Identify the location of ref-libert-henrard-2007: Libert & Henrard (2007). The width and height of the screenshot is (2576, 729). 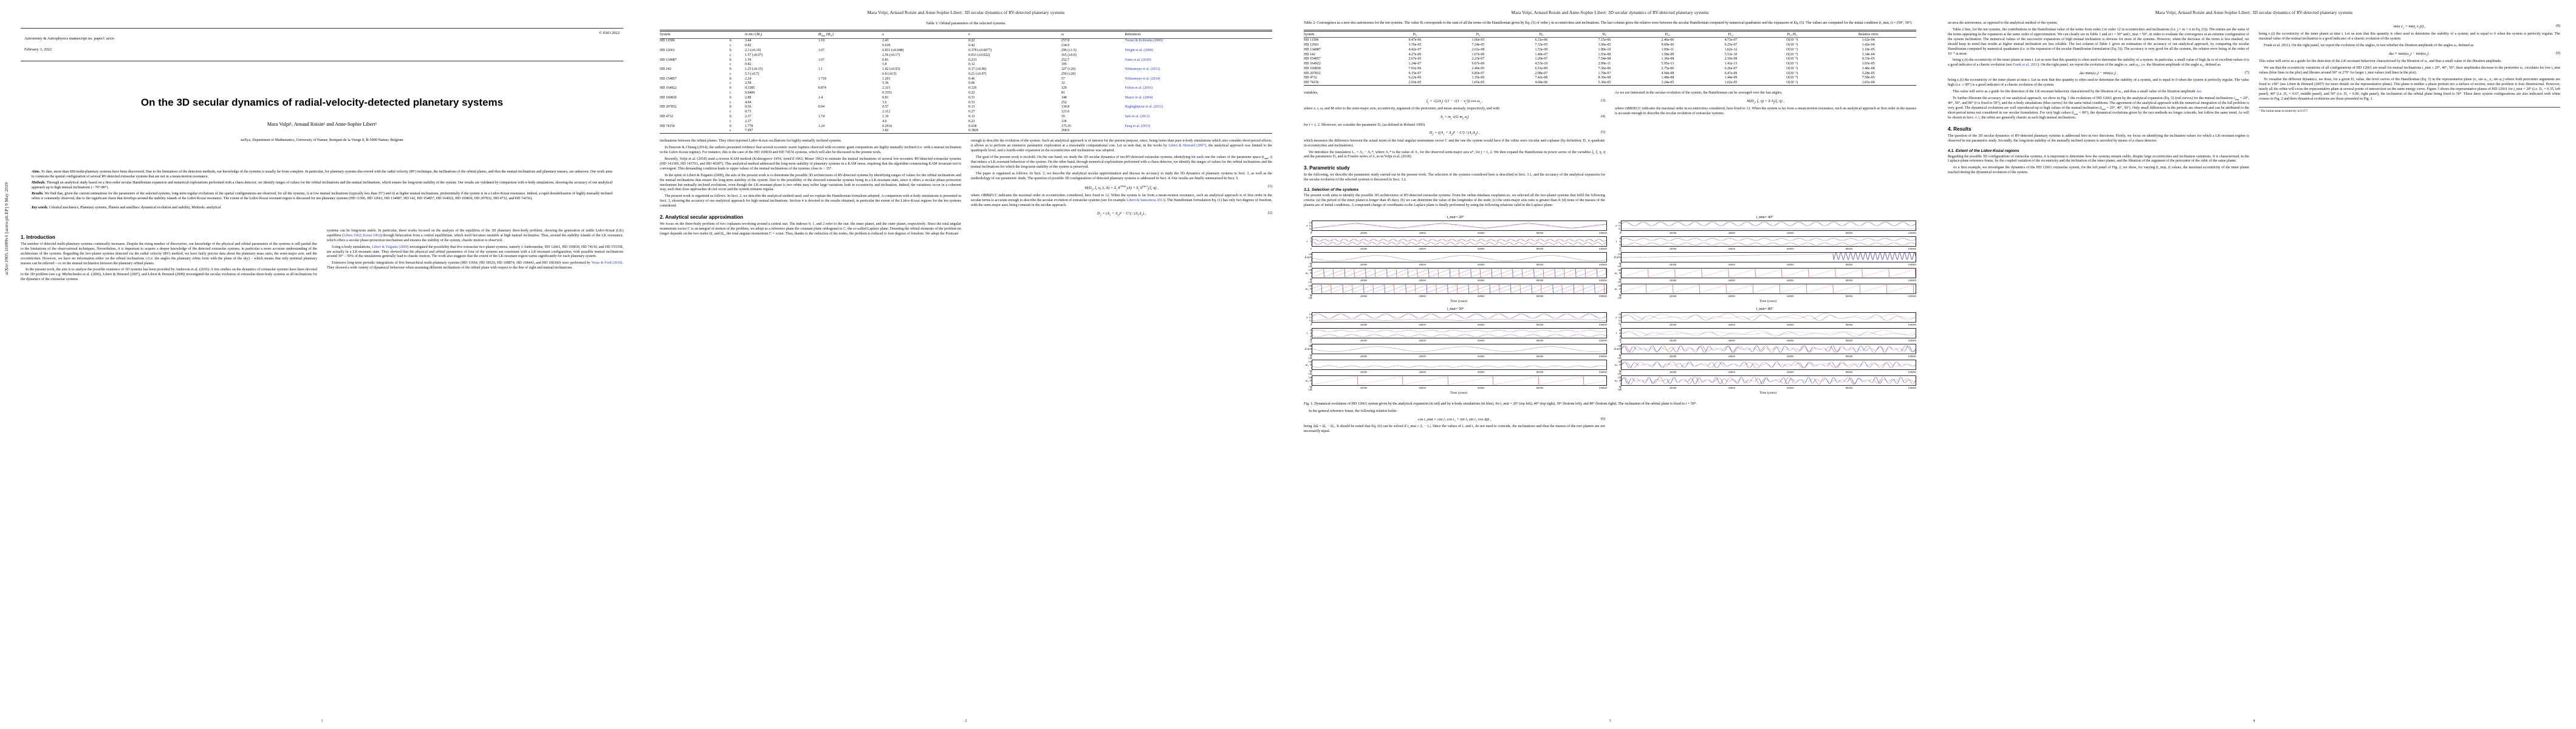
(1187, 146).